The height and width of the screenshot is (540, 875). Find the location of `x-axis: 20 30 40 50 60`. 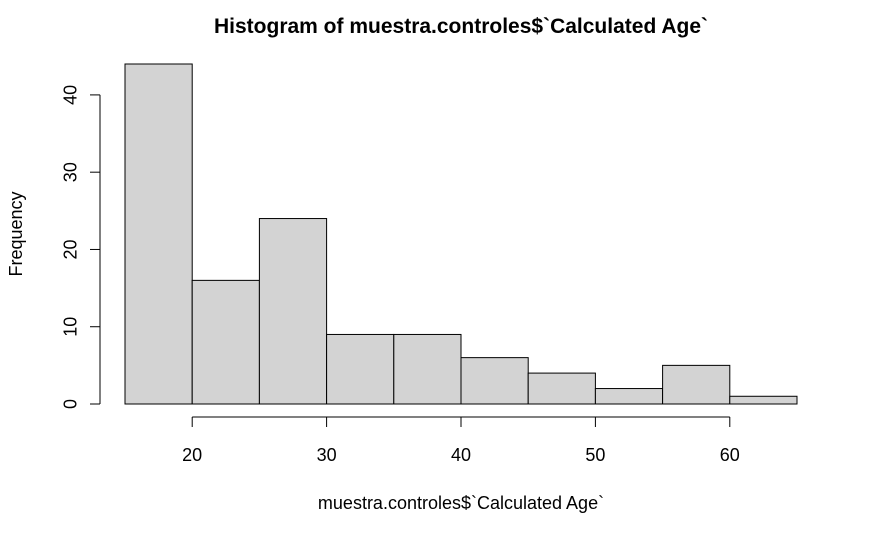

x-axis: 20 30 40 50 60 is located at coordinates (461, 440).